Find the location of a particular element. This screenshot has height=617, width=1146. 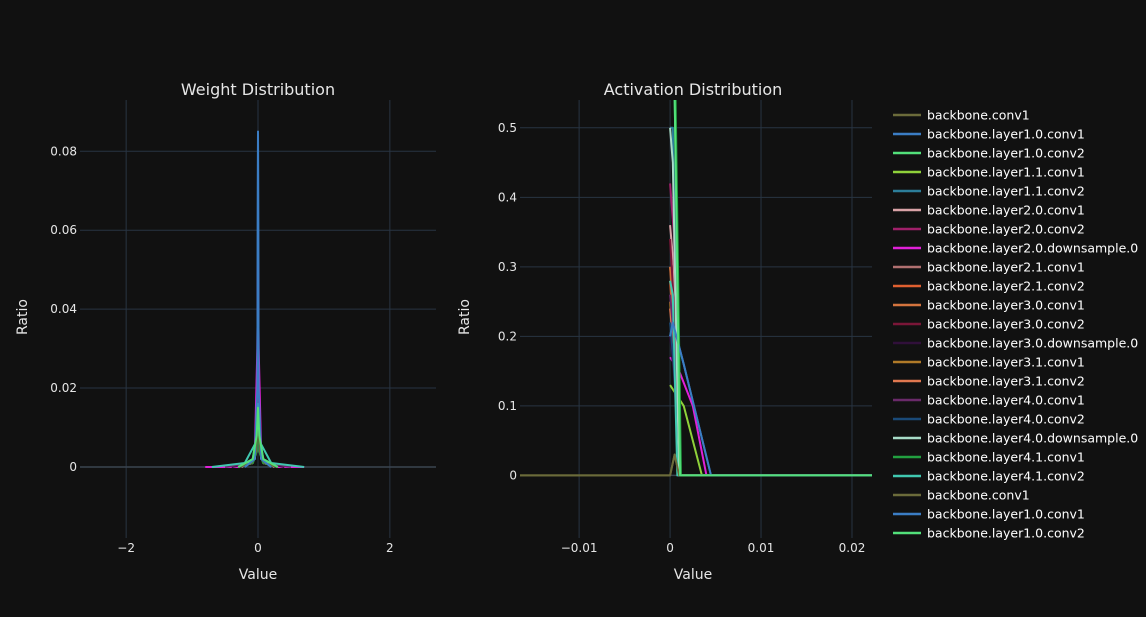

legend-label: backbone.layer4.0.conv2 is located at coordinates (1006, 419).